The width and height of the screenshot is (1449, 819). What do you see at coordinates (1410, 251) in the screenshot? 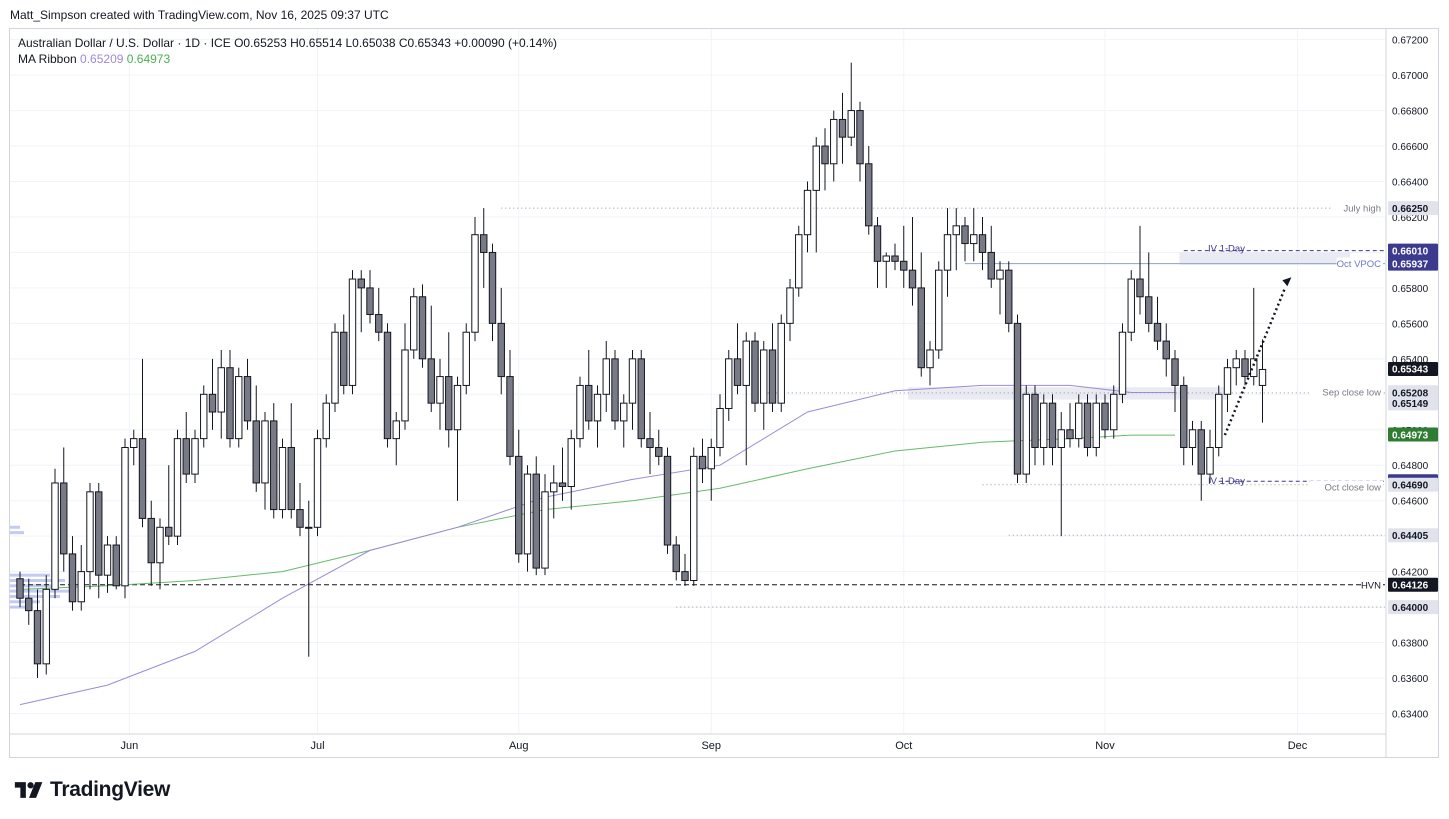
I see `price-label-text: 0.66010` at bounding box center [1410, 251].